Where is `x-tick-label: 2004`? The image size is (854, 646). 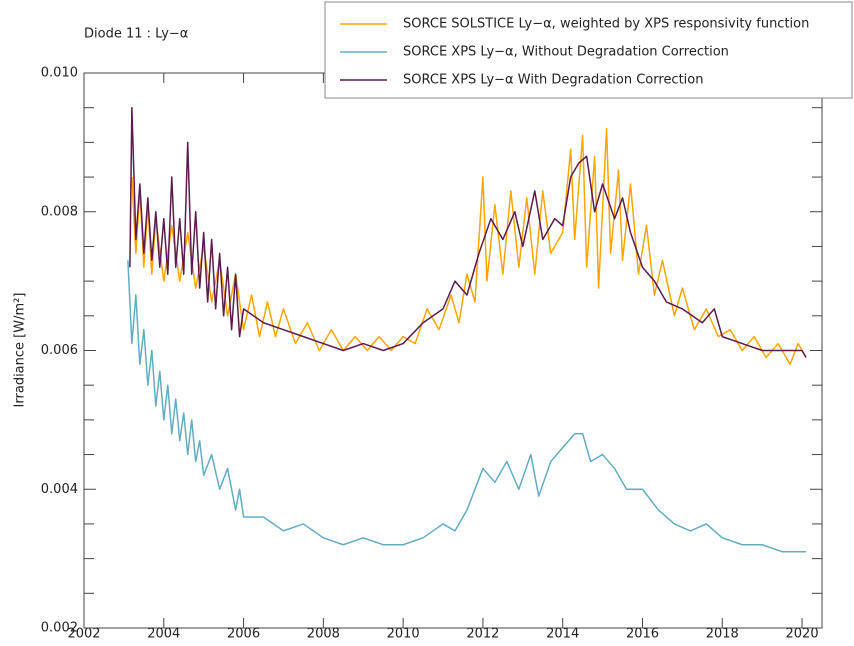 x-tick-label: 2004 is located at coordinates (163, 634).